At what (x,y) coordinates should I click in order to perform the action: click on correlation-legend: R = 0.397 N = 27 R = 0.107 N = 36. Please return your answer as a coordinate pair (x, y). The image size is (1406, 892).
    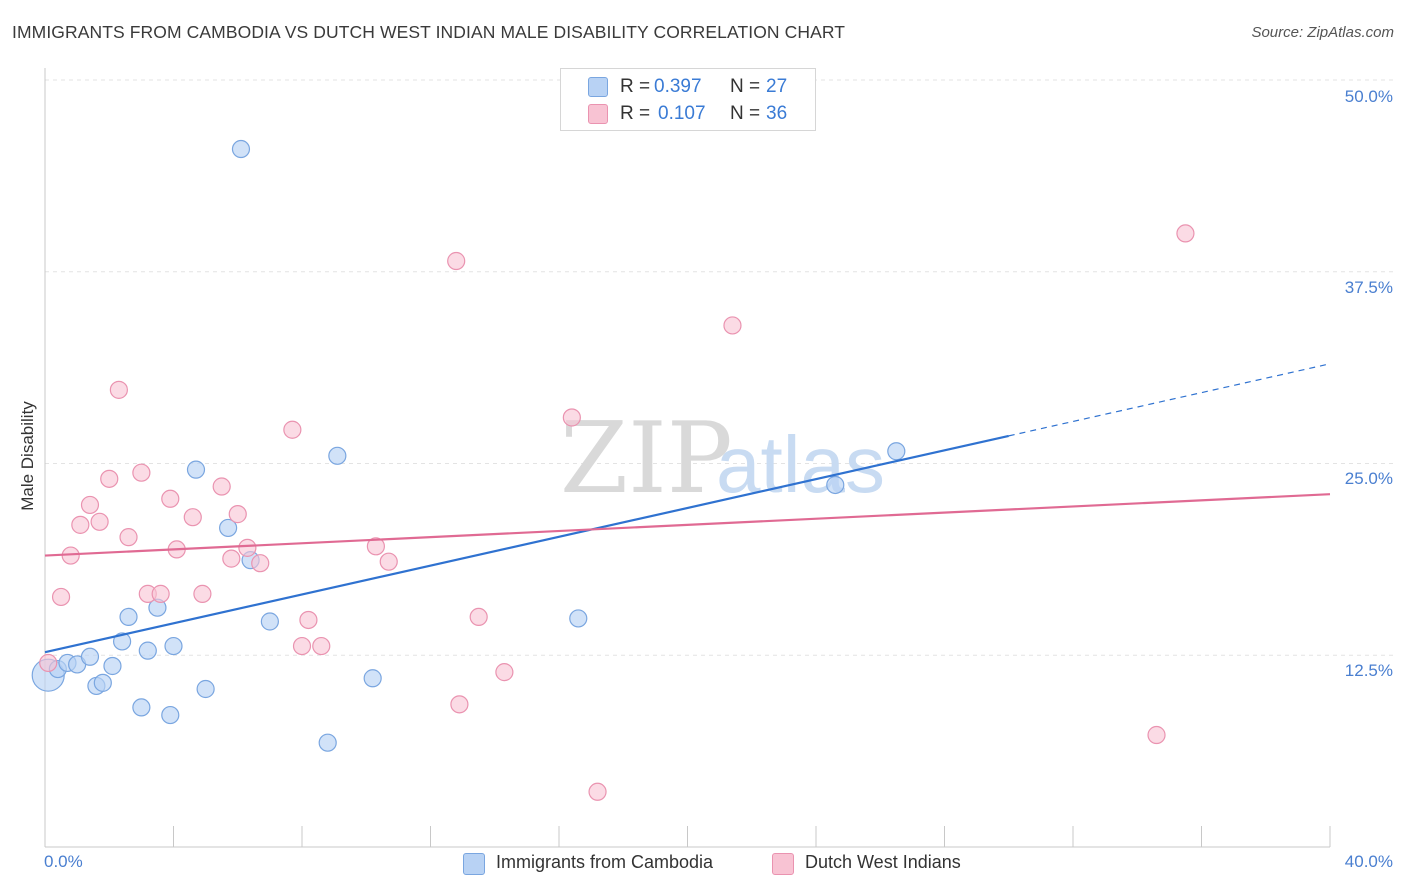
    Looking at the image, I should click on (688, 99).